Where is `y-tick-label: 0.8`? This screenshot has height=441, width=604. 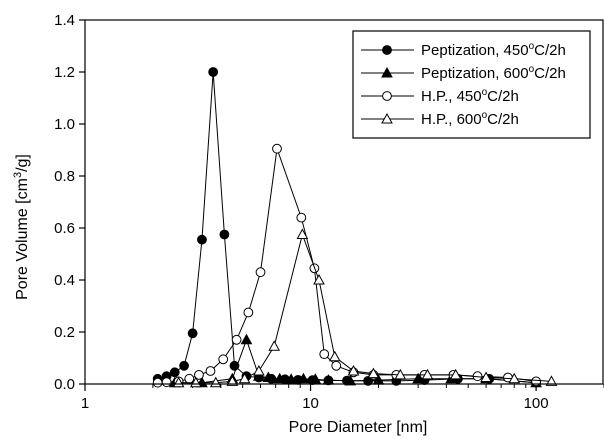
y-tick-label: 0.8 is located at coordinates (64, 176).